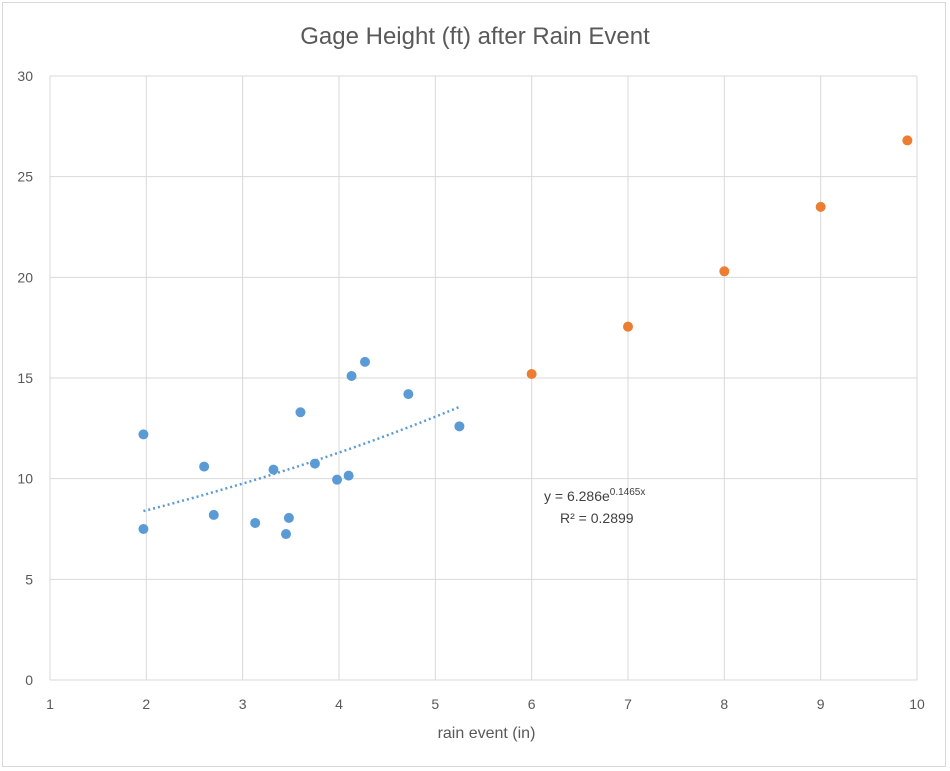  I want to click on x-tick-label: 5, so click(435, 704).